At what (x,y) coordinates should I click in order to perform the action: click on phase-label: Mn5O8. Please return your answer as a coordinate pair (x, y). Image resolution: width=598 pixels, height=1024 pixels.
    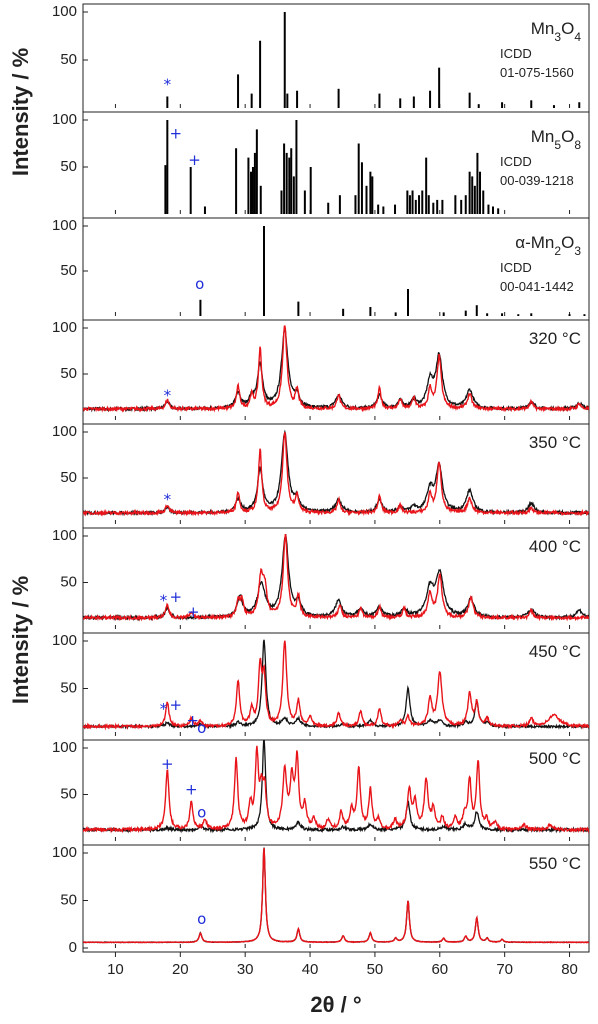
    Looking at the image, I should click on (556, 139).